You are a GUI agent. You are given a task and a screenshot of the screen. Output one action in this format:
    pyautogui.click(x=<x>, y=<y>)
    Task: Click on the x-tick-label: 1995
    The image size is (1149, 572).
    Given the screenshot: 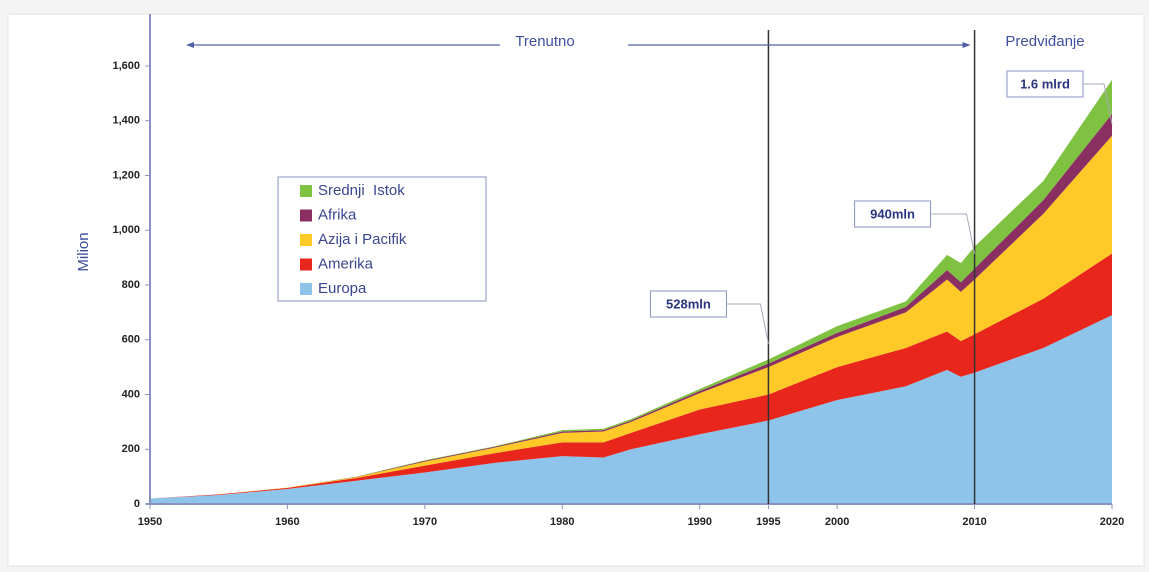 What is the action you would take?
    pyautogui.click(x=768, y=522)
    